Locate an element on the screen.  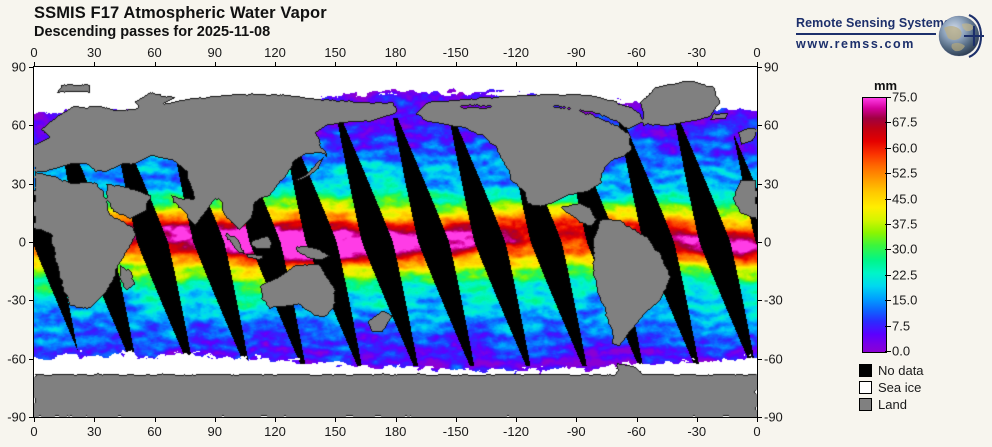
logo-website-url: www.remss.com is located at coordinates (855, 44).